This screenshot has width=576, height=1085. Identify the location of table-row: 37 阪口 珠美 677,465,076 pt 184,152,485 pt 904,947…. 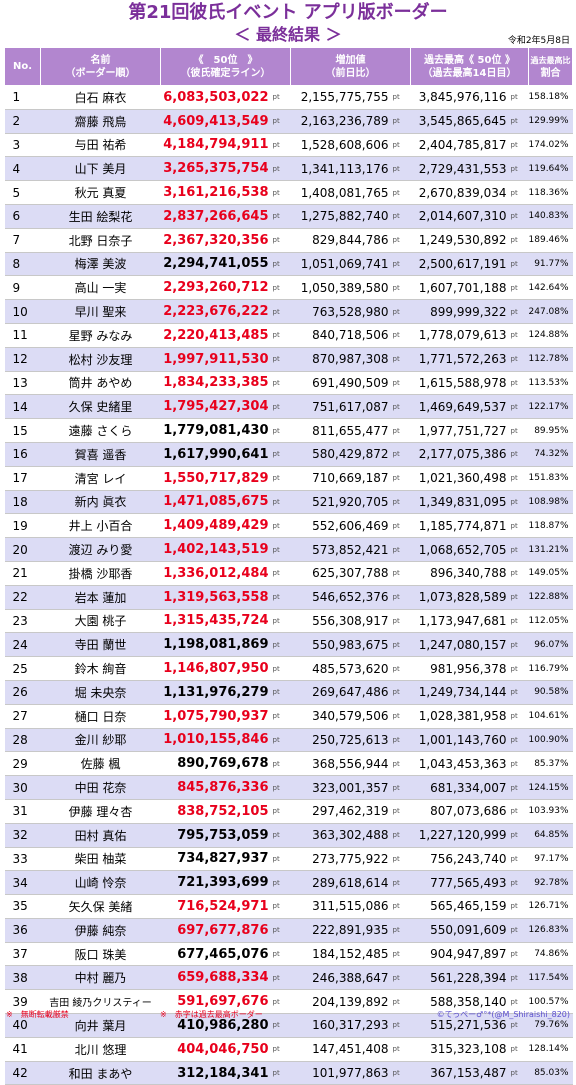
(288, 954).